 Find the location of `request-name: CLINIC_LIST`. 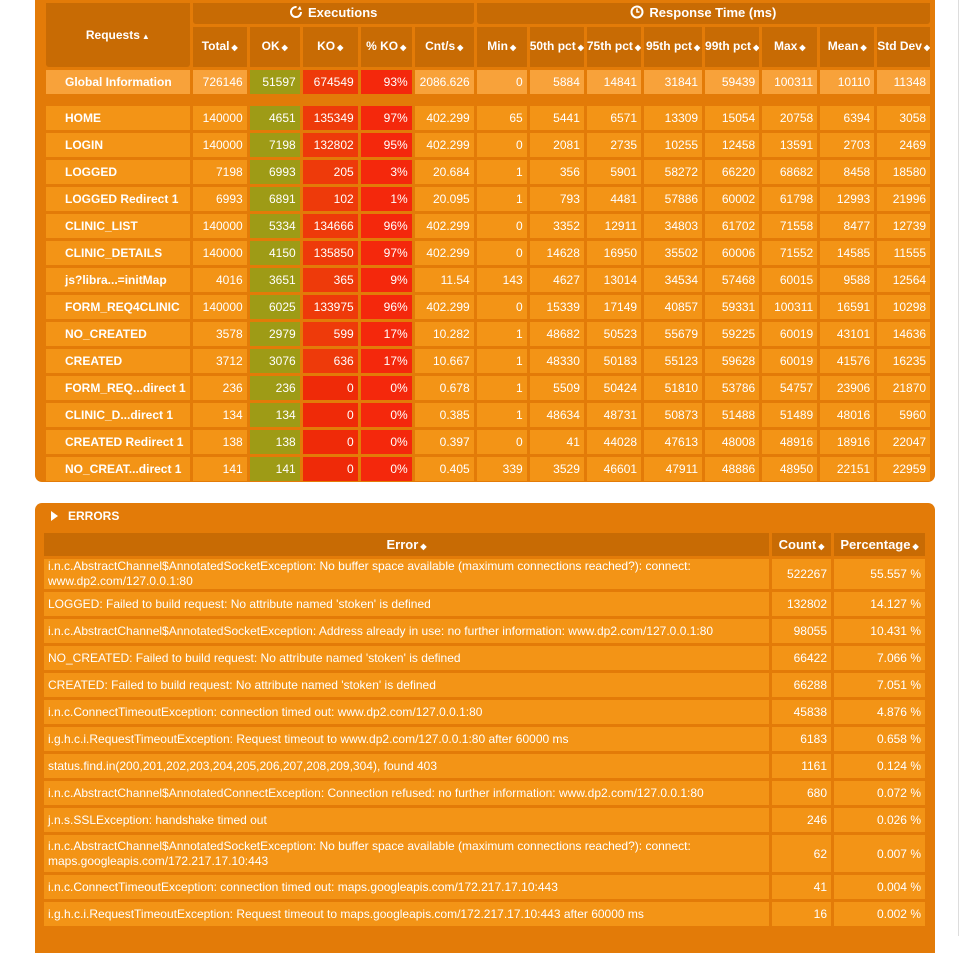

request-name: CLINIC_LIST is located at coordinates (118, 226).